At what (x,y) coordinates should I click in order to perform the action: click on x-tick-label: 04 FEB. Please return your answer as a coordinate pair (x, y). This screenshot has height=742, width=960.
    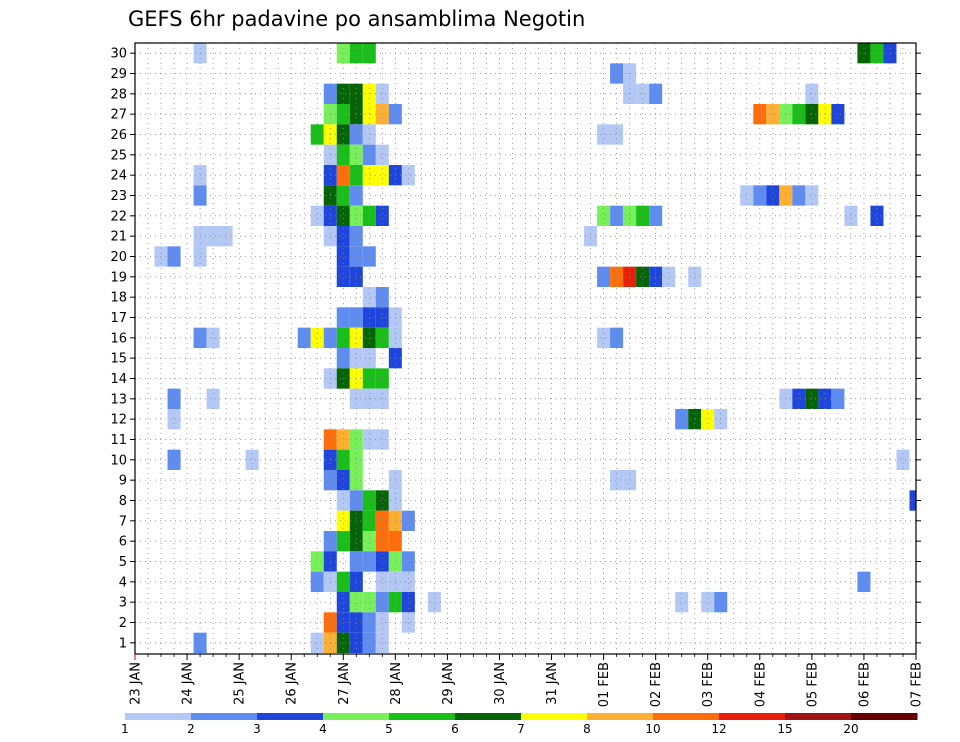
    Looking at the image, I should click on (760, 684).